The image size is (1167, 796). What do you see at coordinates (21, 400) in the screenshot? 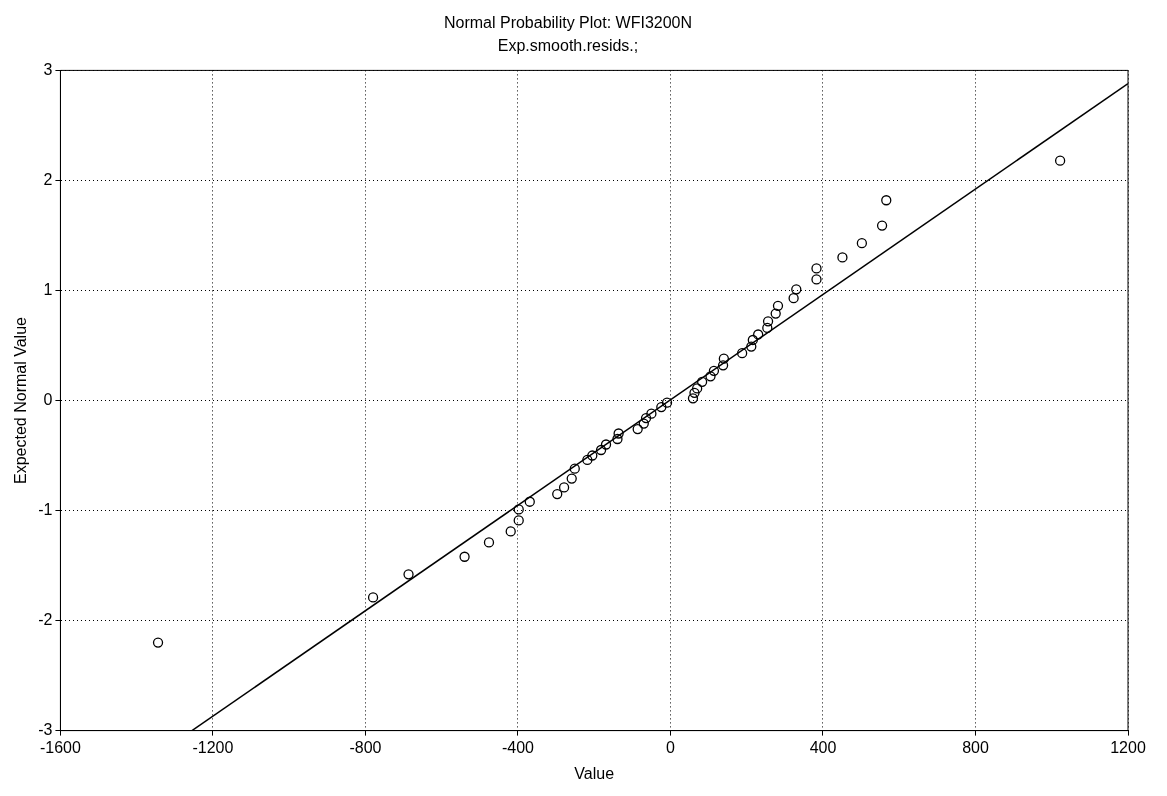
I see `y-axis-title: Expected Normal Value` at bounding box center [21, 400].